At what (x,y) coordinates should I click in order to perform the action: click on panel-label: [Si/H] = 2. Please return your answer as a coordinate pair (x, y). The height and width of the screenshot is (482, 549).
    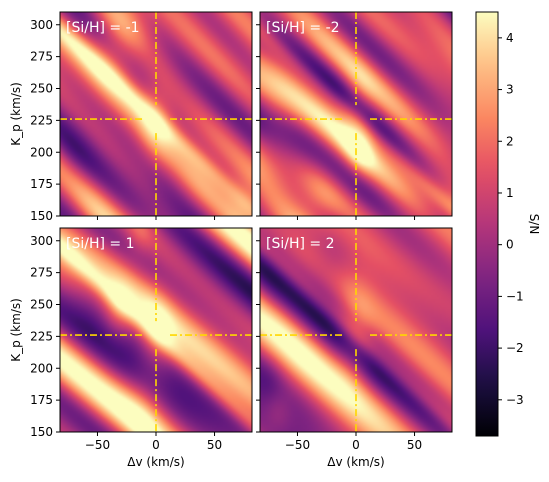
    Looking at the image, I should click on (300, 244).